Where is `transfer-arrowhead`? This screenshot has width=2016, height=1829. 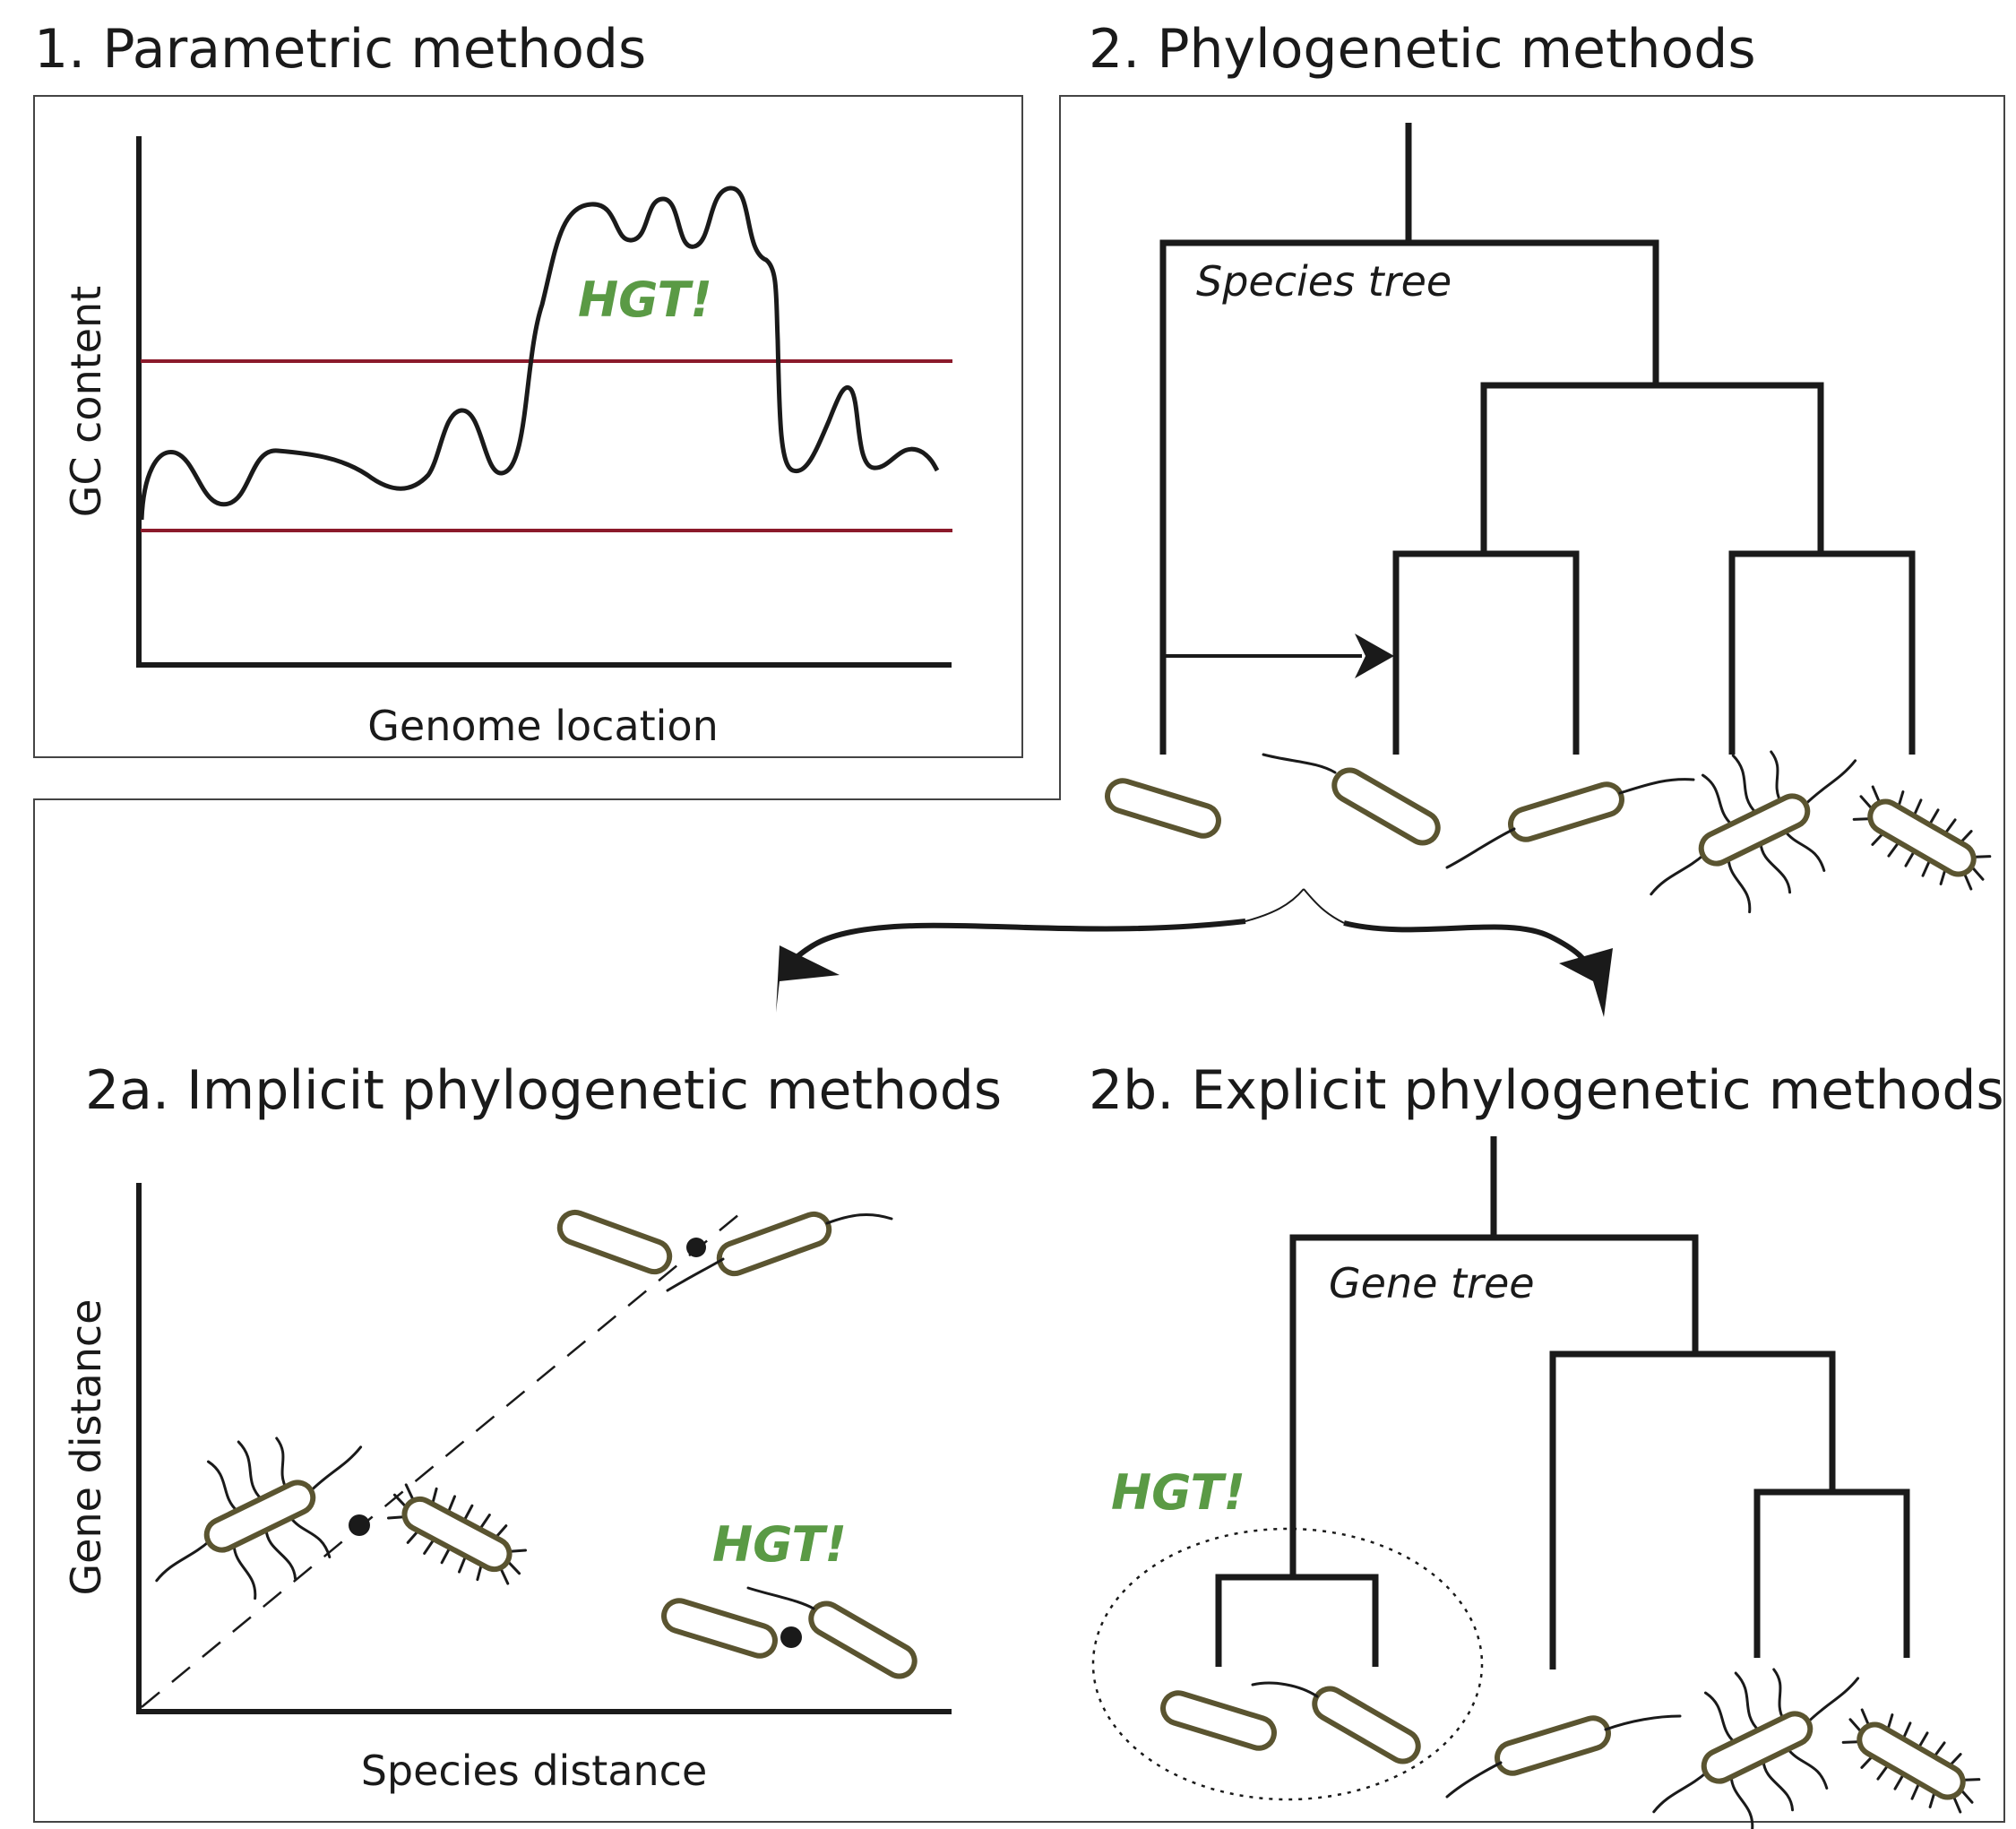
transfer-arrowhead is located at coordinates (1375, 656).